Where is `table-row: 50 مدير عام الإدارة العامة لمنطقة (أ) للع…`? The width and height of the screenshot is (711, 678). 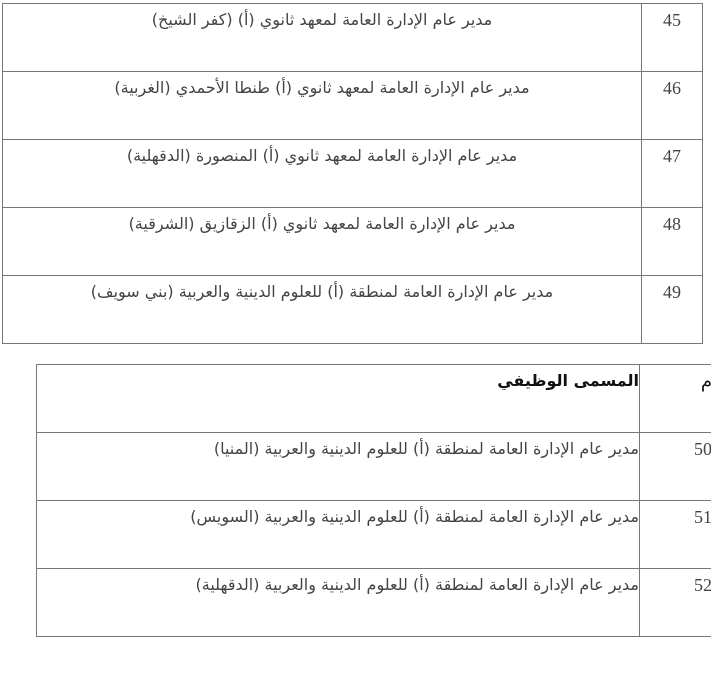 table-row: 50 مدير عام الإدارة العامة لمنطقة (أ) للع… is located at coordinates (373, 466).